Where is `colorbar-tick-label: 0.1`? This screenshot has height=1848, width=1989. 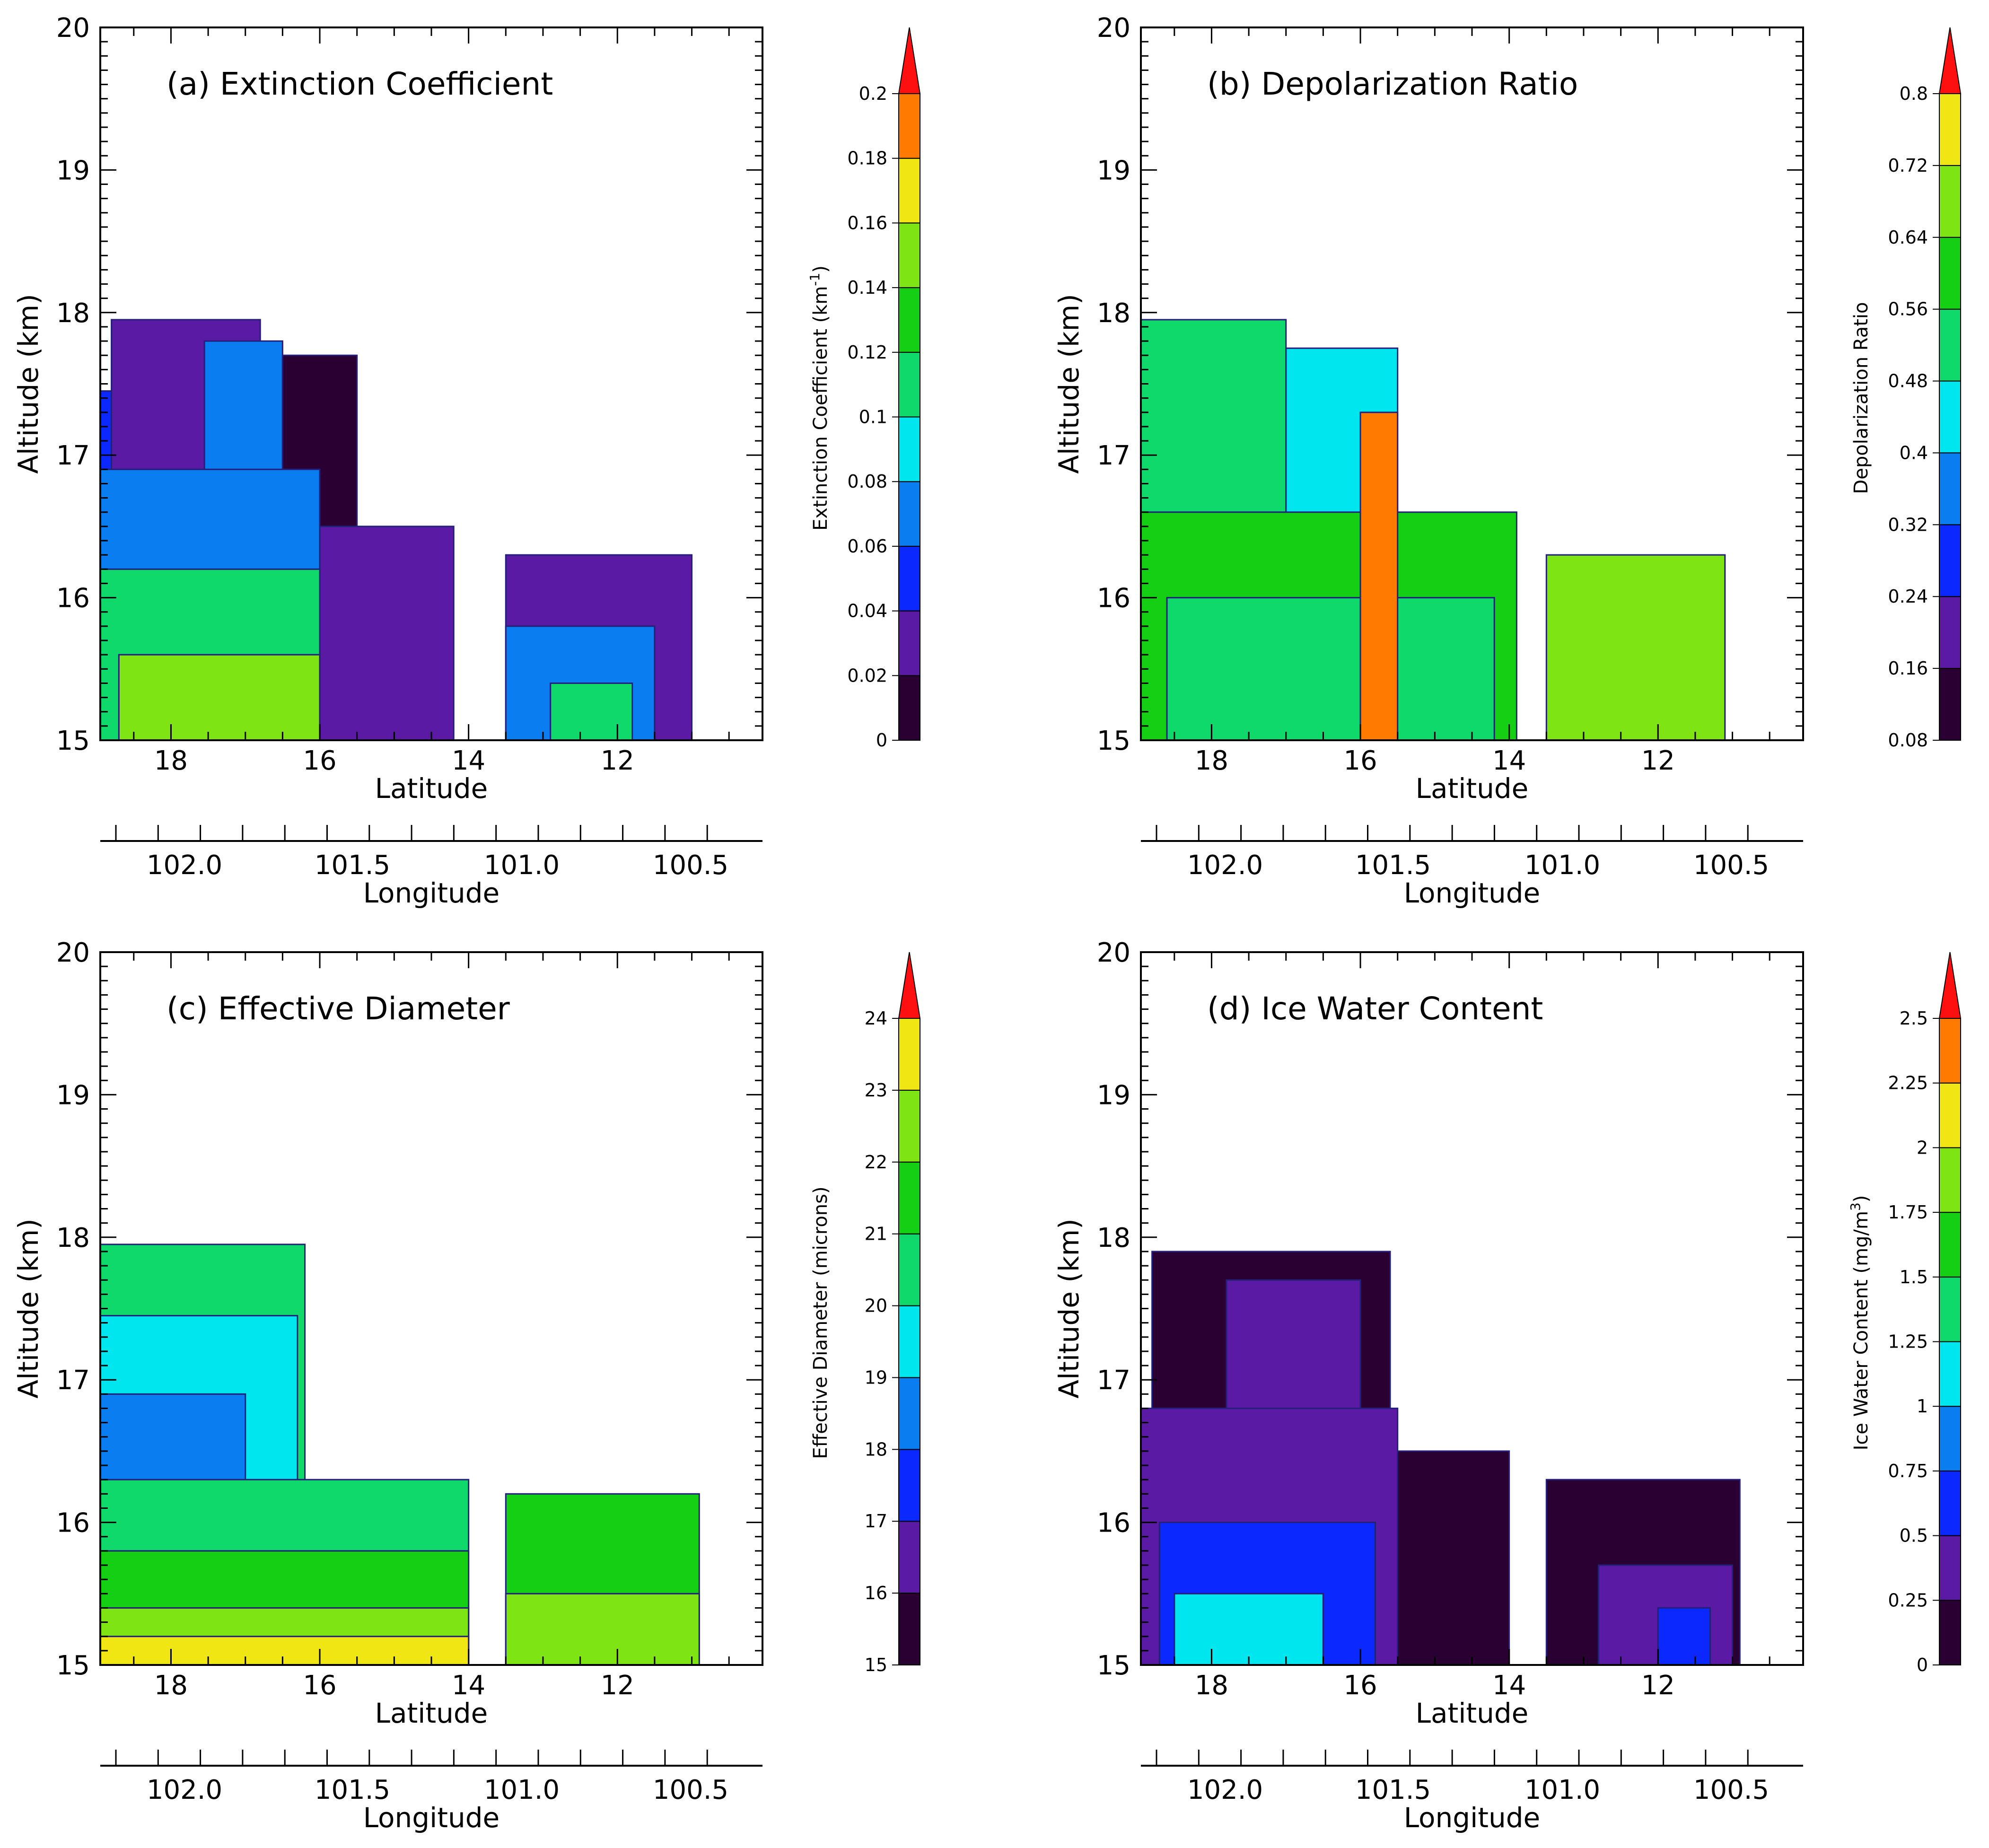 colorbar-tick-label: 0.1 is located at coordinates (873, 418).